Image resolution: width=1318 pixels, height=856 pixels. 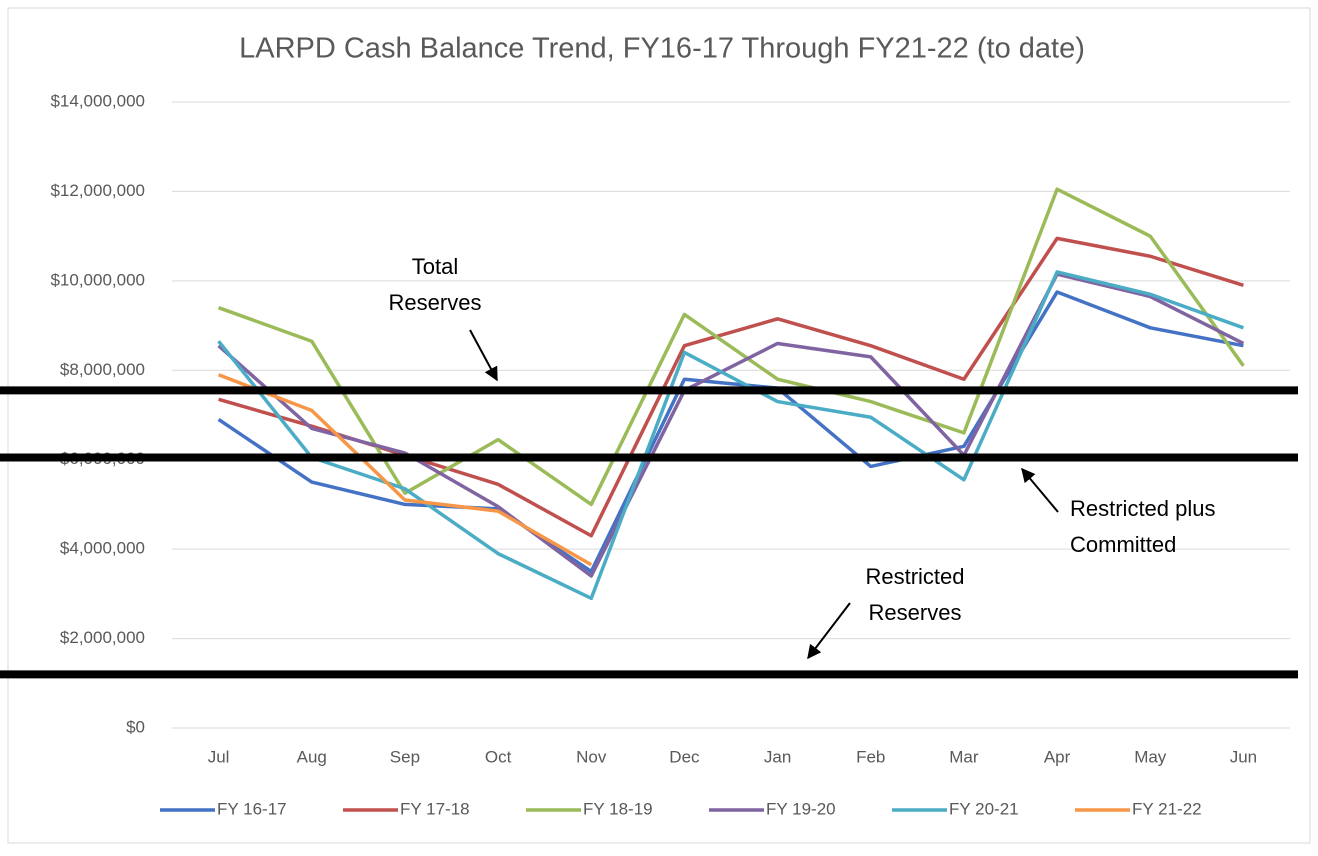 What do you see at coordinates (102, 548) in the screenshot?
I see `y-tick-label: $4,000,000` at bounding box center [102, 548].